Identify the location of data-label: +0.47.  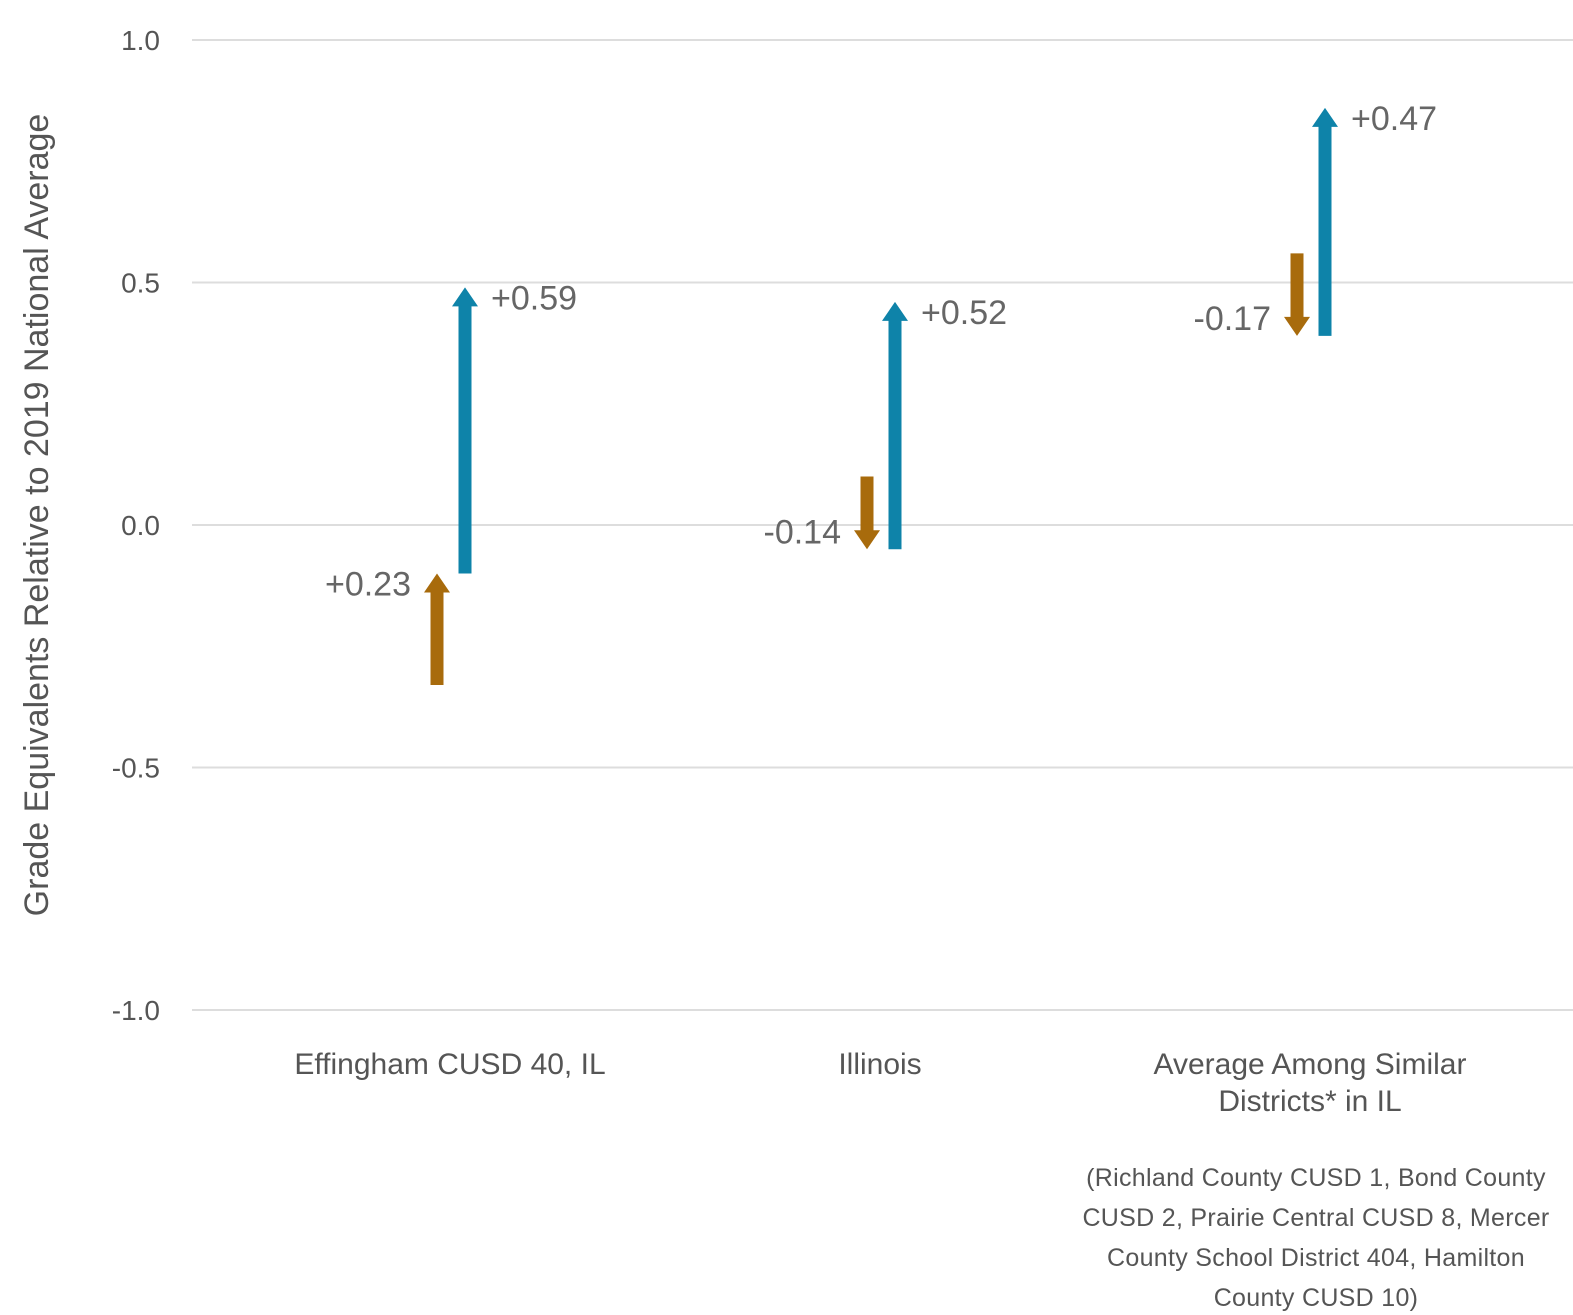
(1394, 119).